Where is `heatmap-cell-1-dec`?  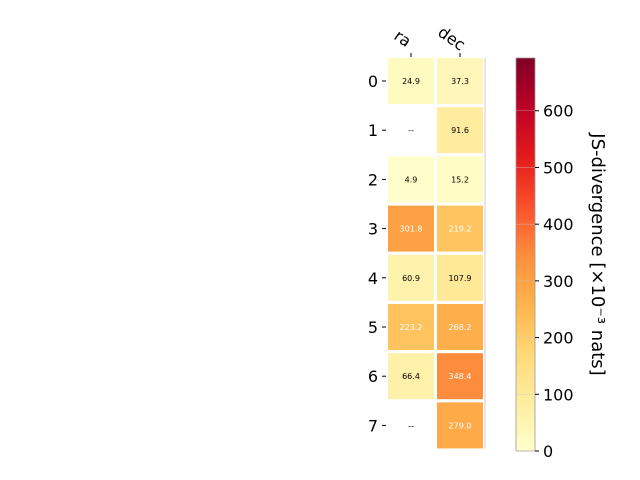
heatmap-cell-1-dec is located at coordinates (460, 130).